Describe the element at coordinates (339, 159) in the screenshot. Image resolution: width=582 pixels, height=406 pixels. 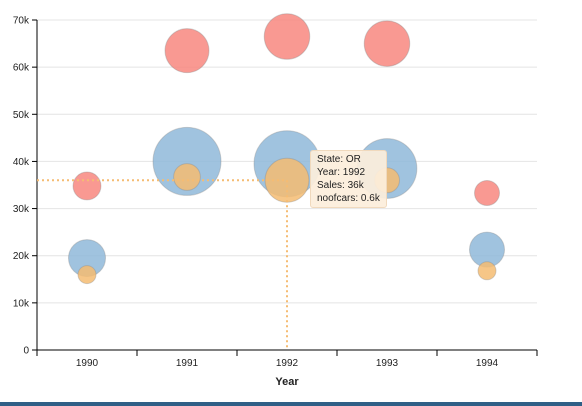
I see `tooltip-state: State: OR` at that location.